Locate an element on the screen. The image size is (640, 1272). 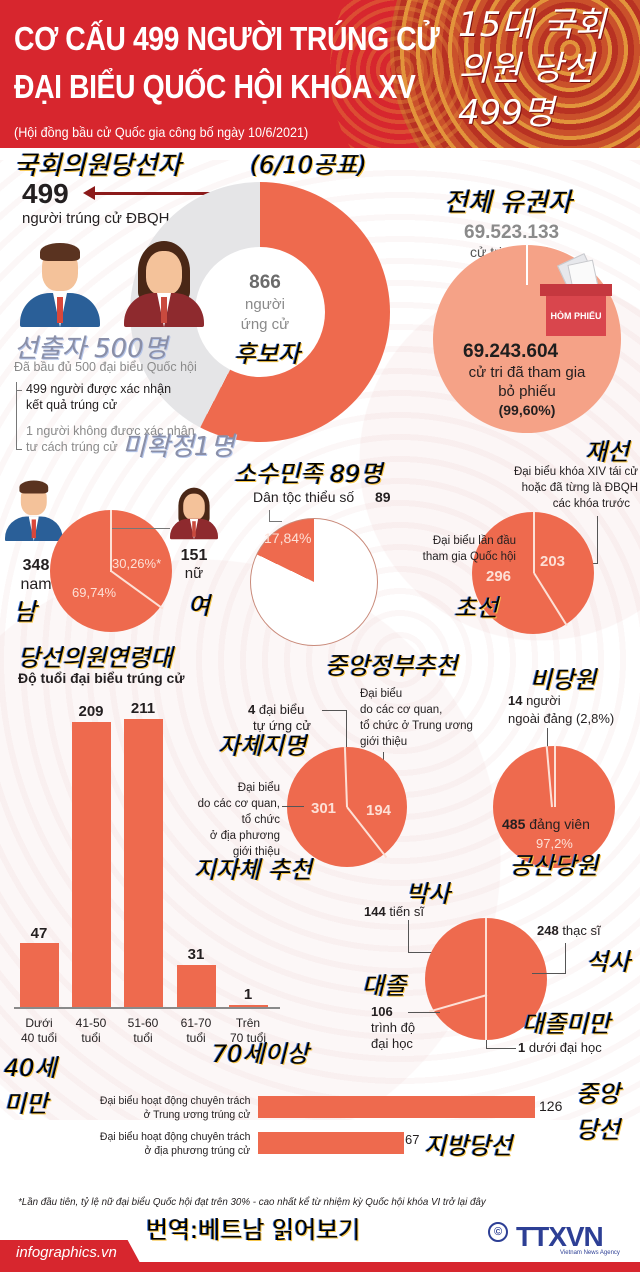
female-deputy-icon is located at coordinates (164, 284).